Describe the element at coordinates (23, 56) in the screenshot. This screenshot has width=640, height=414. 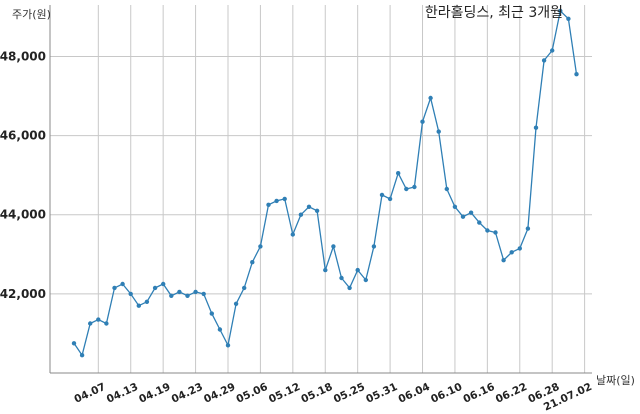
I see `y-tick-label: 48,000` at that location.